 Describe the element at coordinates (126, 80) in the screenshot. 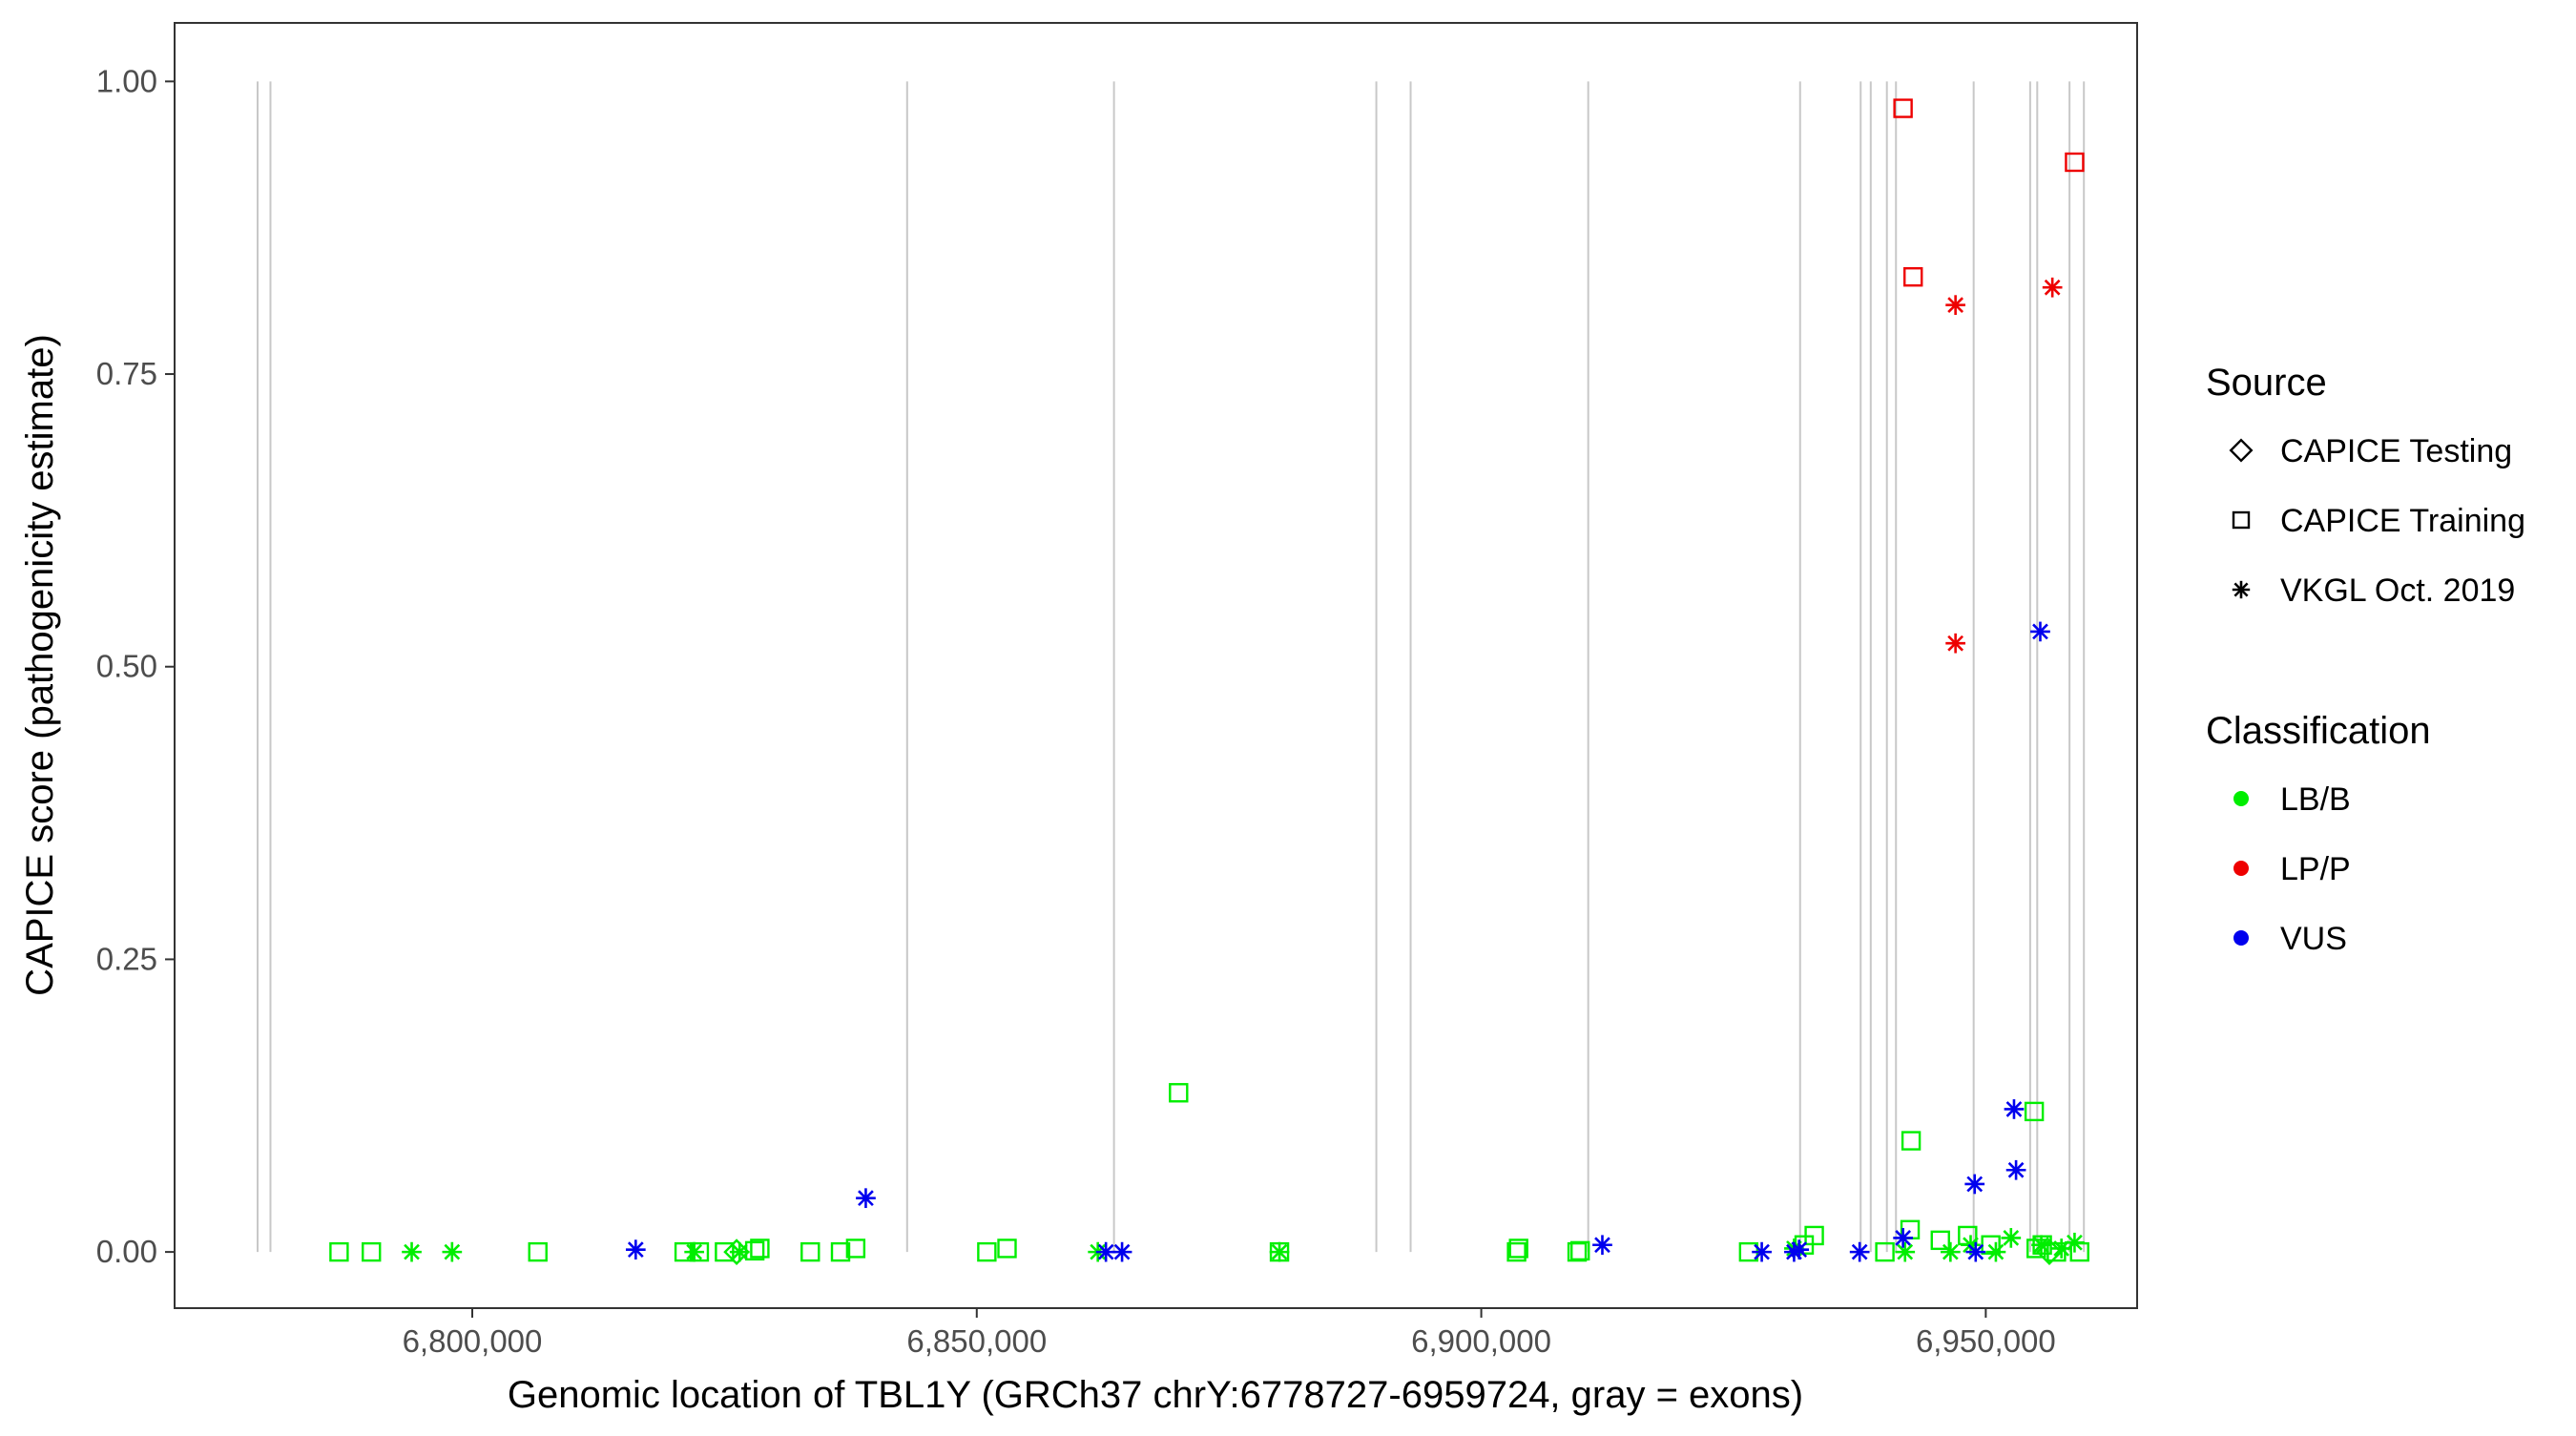

I see `y-tick-label: 1.00` at that location.